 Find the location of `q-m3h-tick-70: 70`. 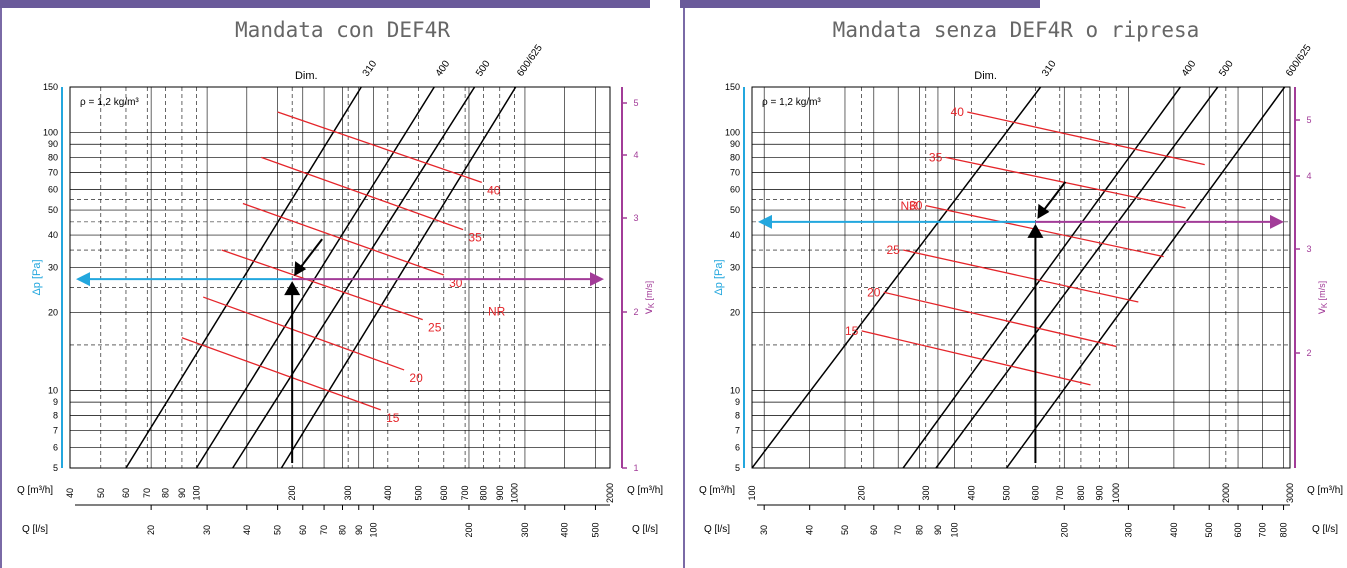

q-m3h-tick-70: 70 is located at coordinates (147, 493).